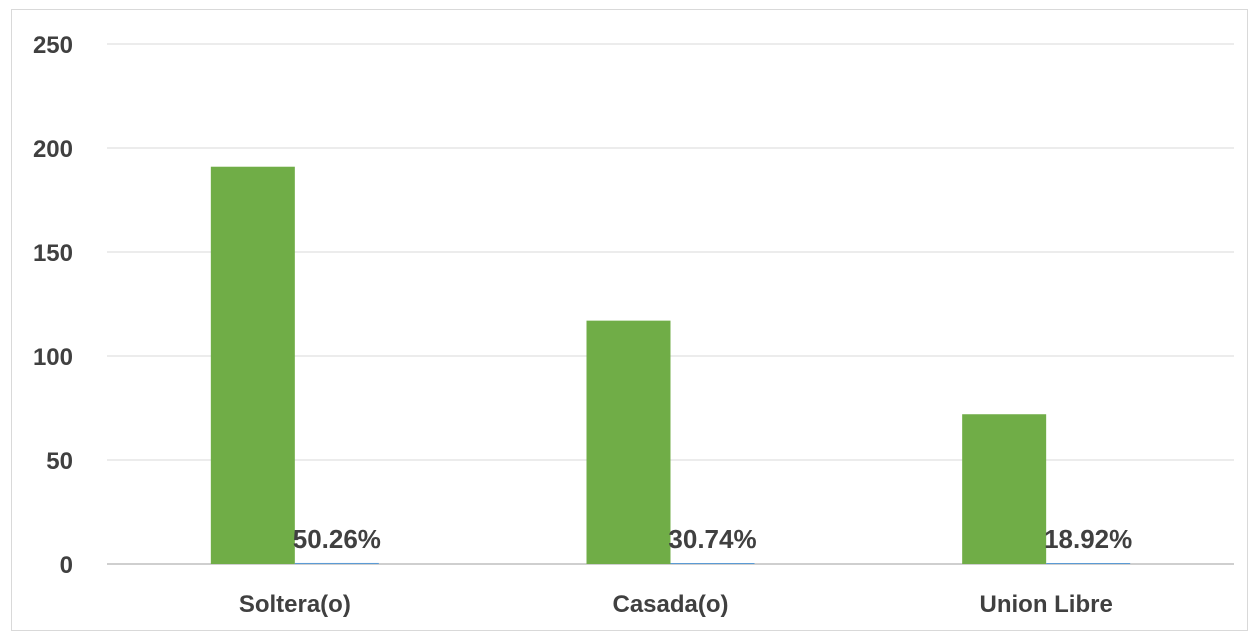 Image resolution: width=1251 pixels, height=631 pixels. I want to click on x-axis-categories: Soltera(o) Casada(o) Union Libre, so click(676, 604).